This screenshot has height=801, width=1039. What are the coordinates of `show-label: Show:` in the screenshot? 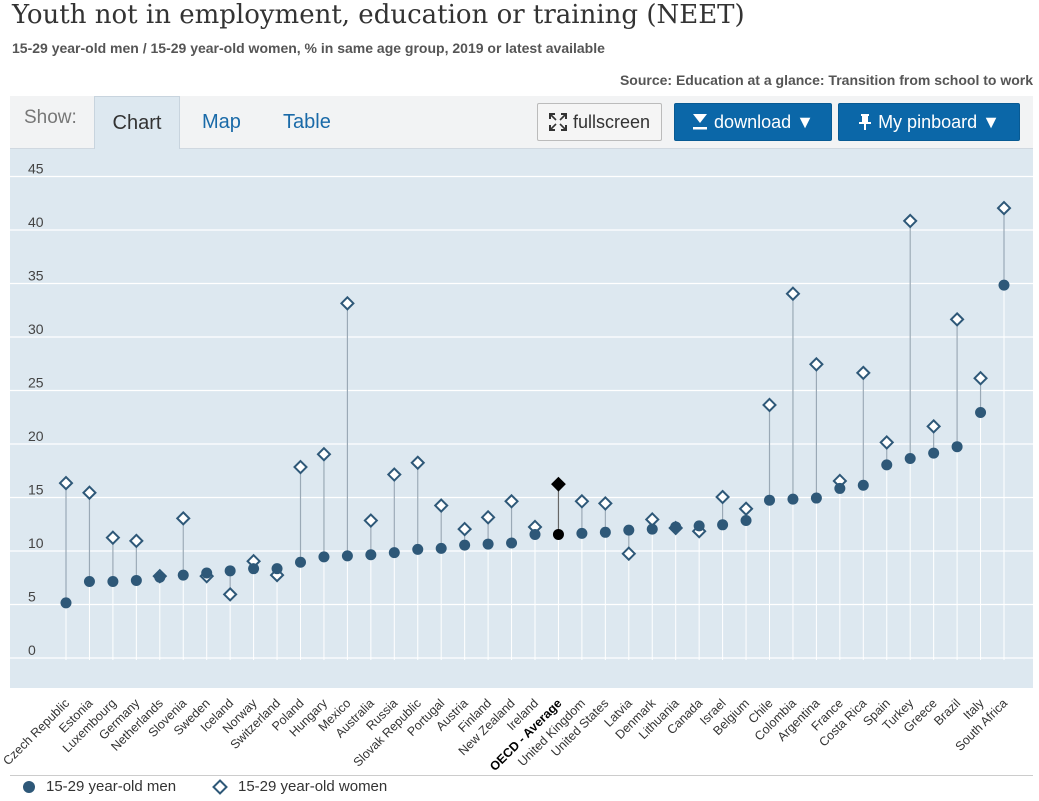 It's located at (50, 117).